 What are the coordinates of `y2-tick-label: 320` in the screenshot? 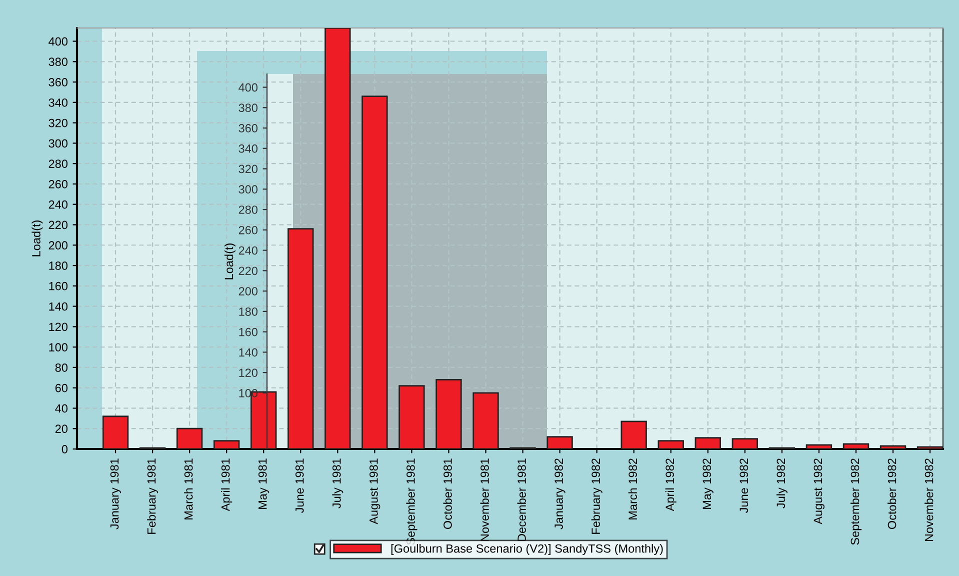 It's located at (248, 169).